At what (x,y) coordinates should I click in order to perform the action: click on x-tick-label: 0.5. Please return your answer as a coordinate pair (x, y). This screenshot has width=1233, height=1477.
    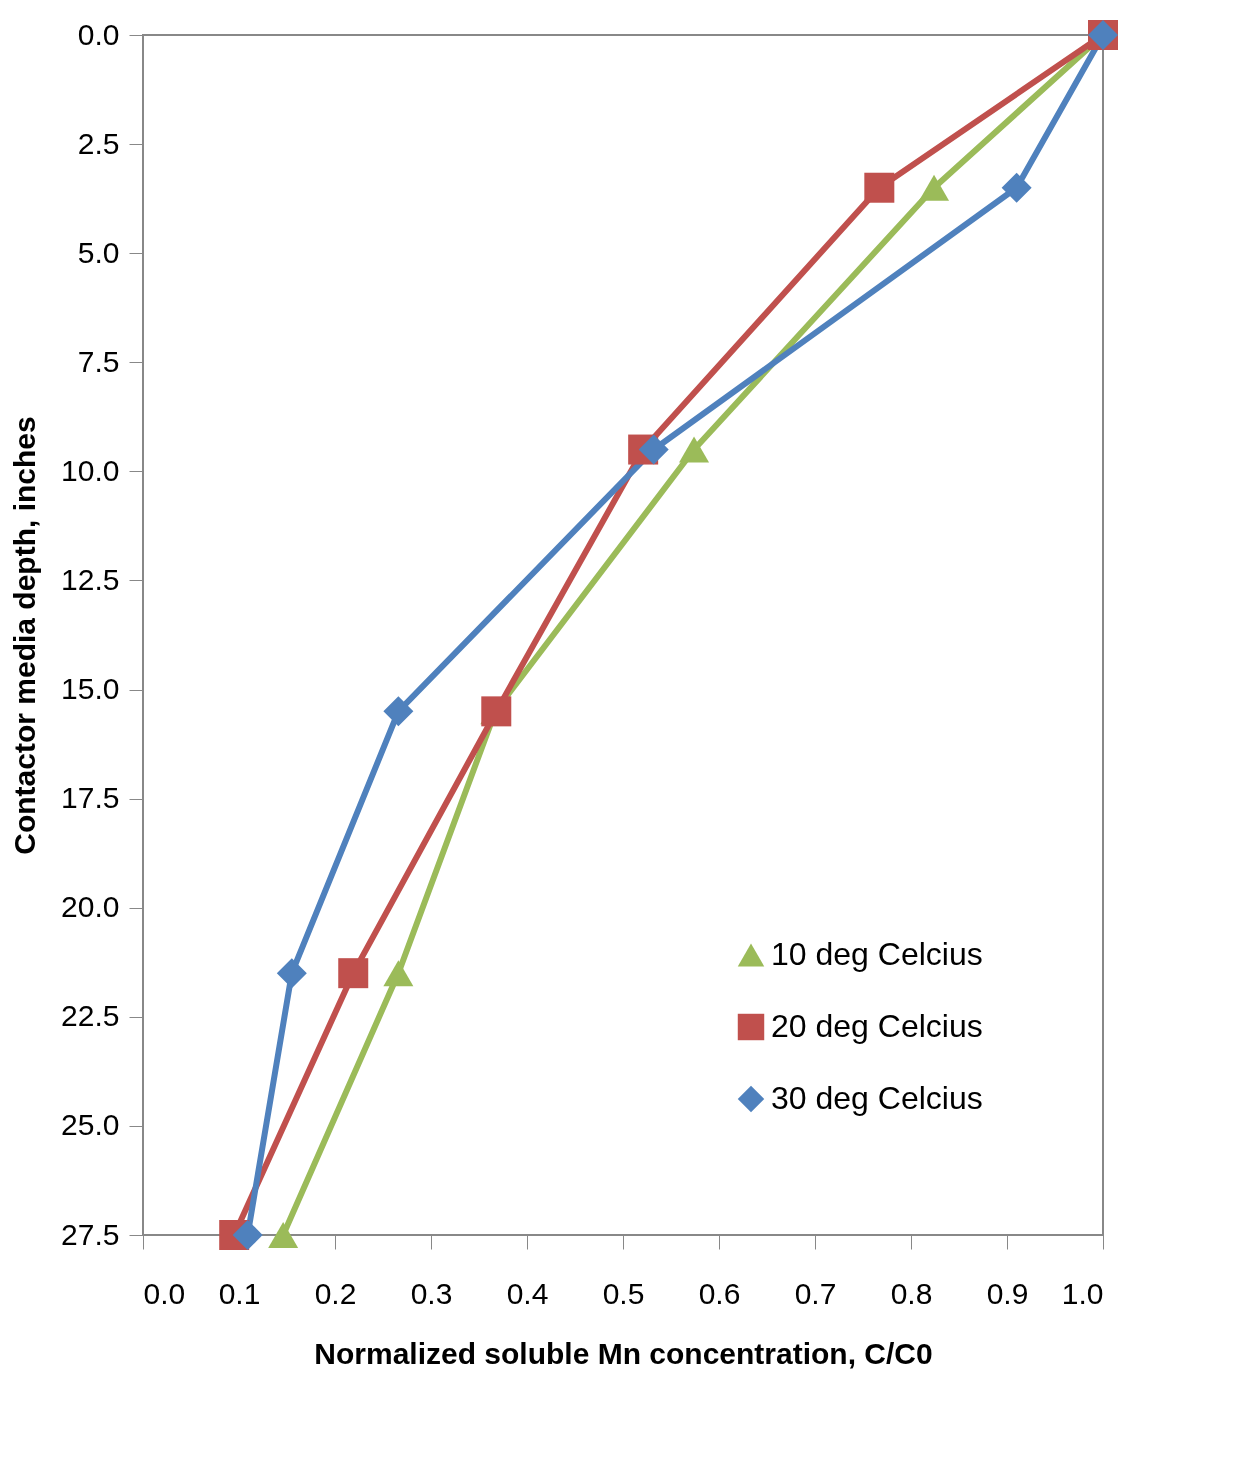
    Looking at the image, I should click on (623, 1293).